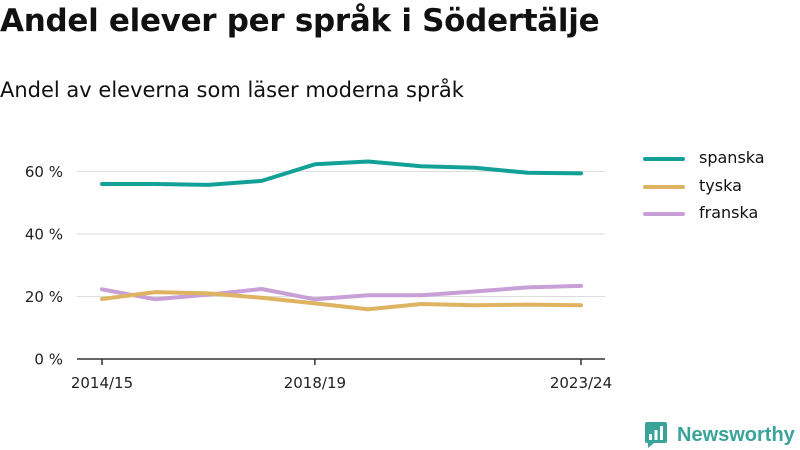 The width and height of the screenshot is (800, 450). Describe the element at coordinates (664, 159) in the screenshot. I see `legend-swatch-spanska` at that location.